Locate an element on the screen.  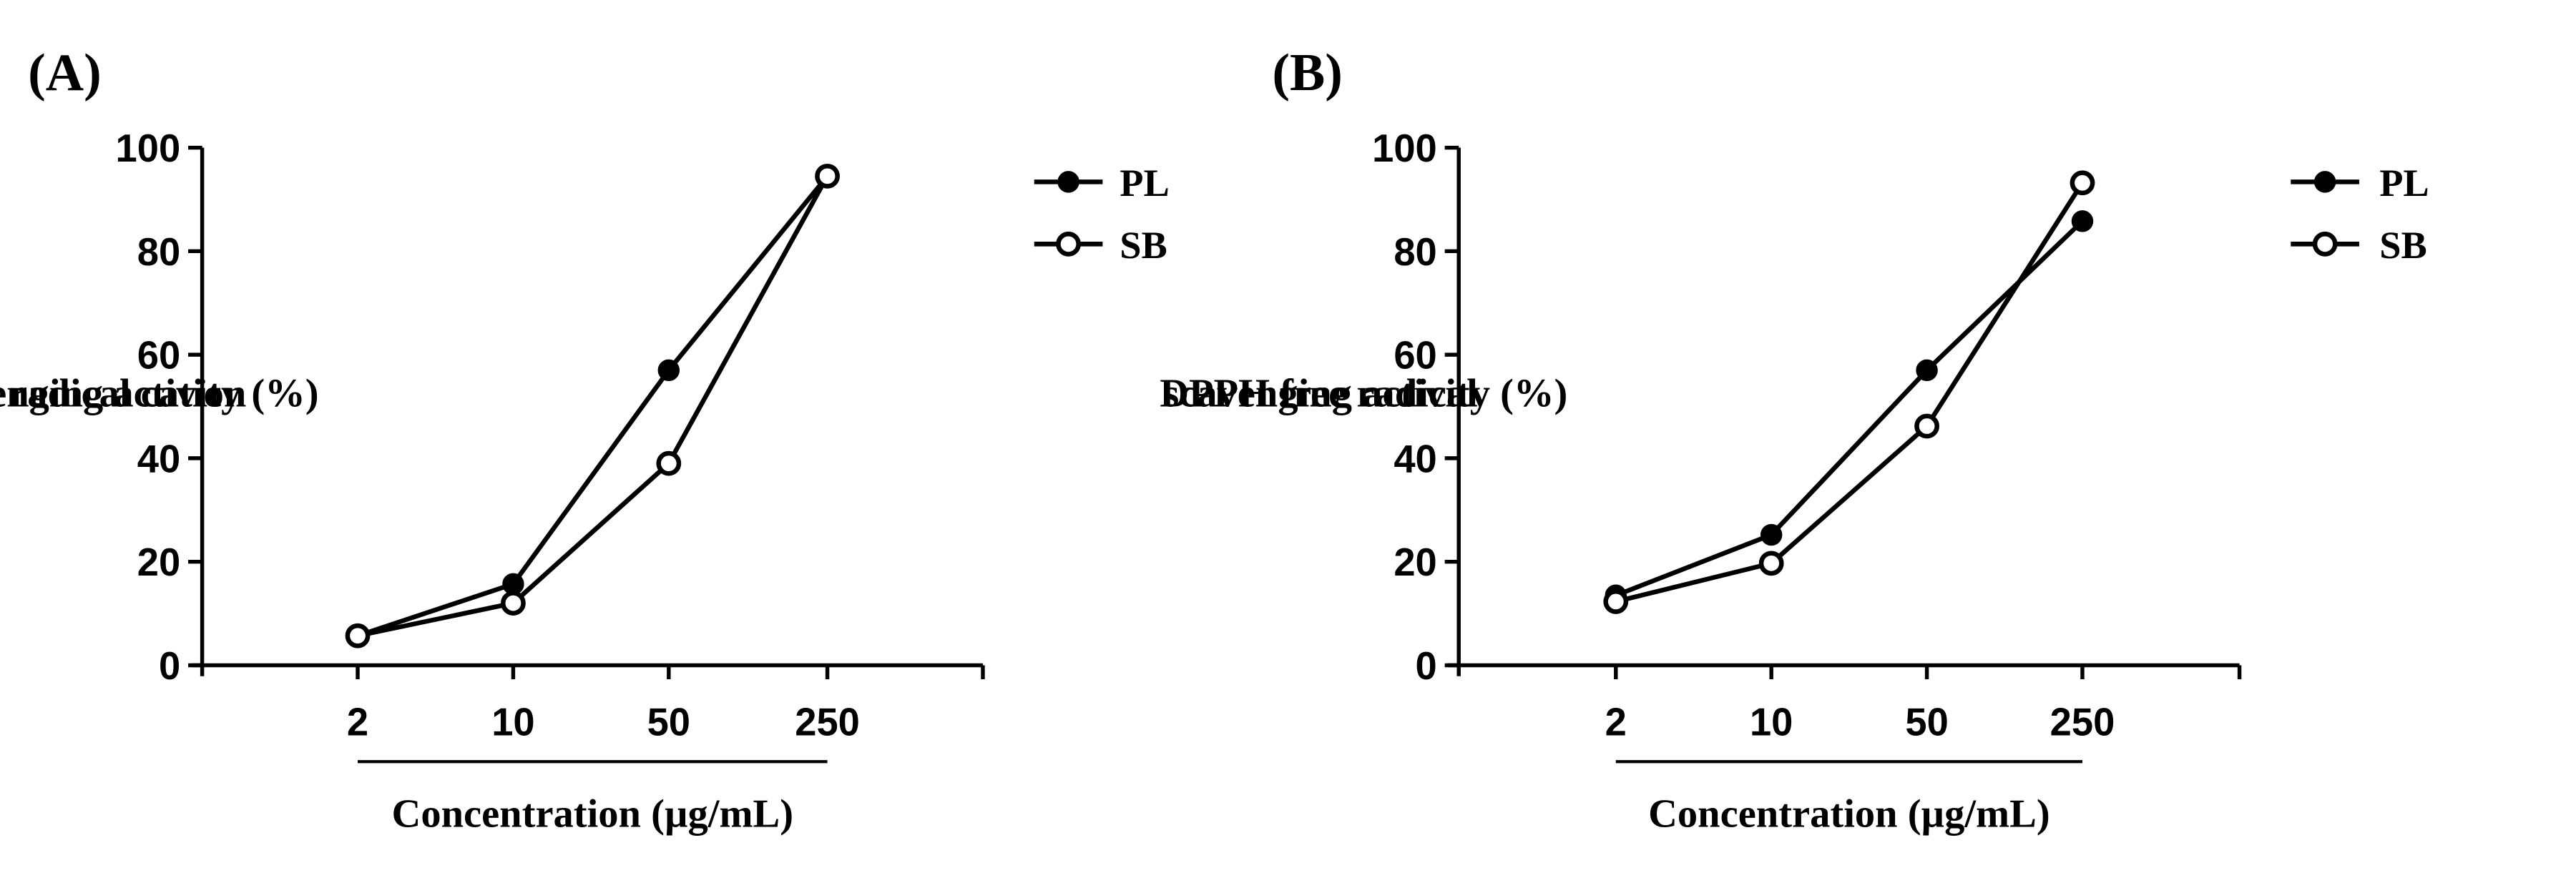
panel-label: (A) is located at coordinates (65, 72).